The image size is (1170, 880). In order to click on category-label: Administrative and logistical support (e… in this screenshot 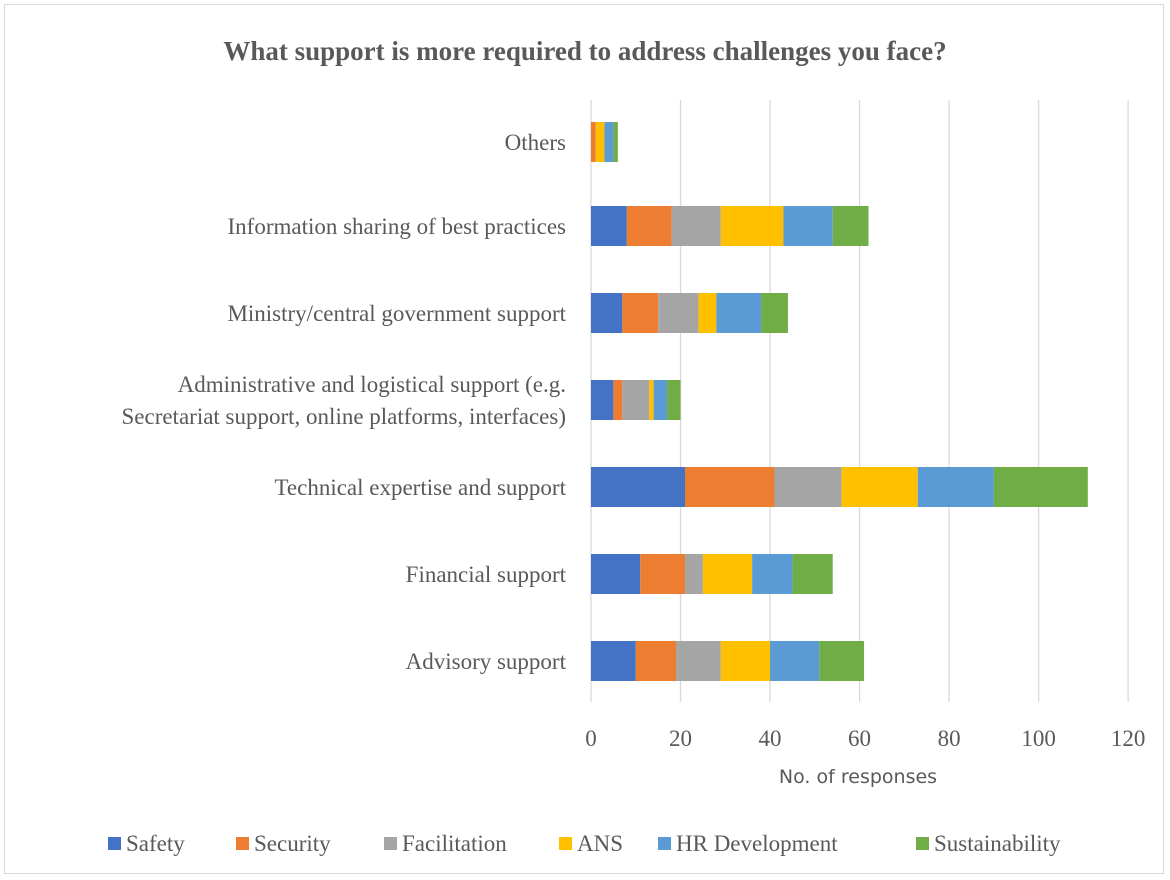, I will do `click(372, 384)`.